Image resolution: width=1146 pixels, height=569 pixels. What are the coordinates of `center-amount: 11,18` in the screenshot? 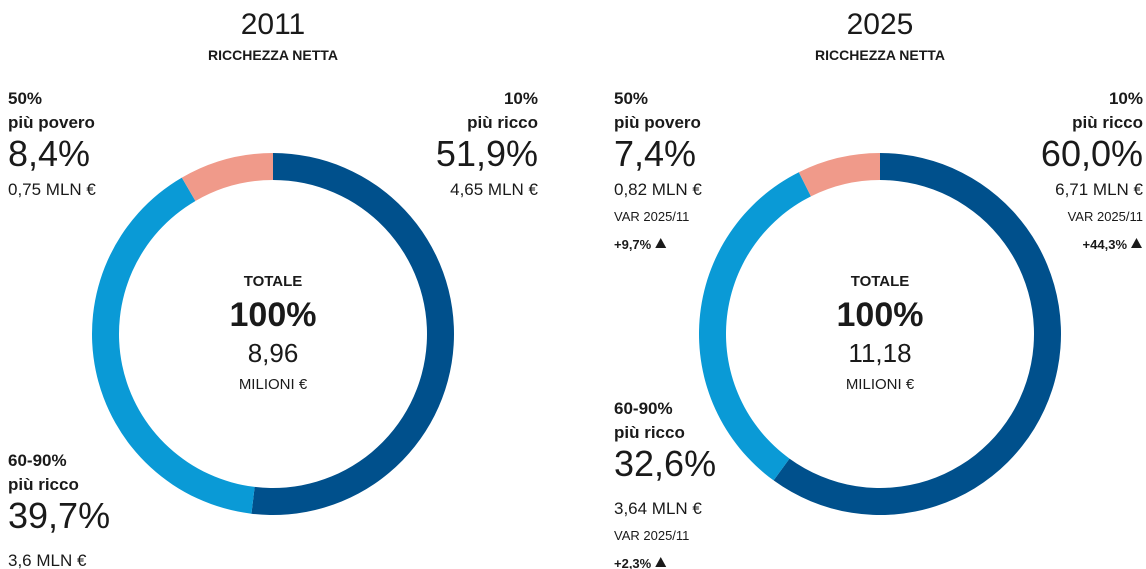 It's located at (879, 353).